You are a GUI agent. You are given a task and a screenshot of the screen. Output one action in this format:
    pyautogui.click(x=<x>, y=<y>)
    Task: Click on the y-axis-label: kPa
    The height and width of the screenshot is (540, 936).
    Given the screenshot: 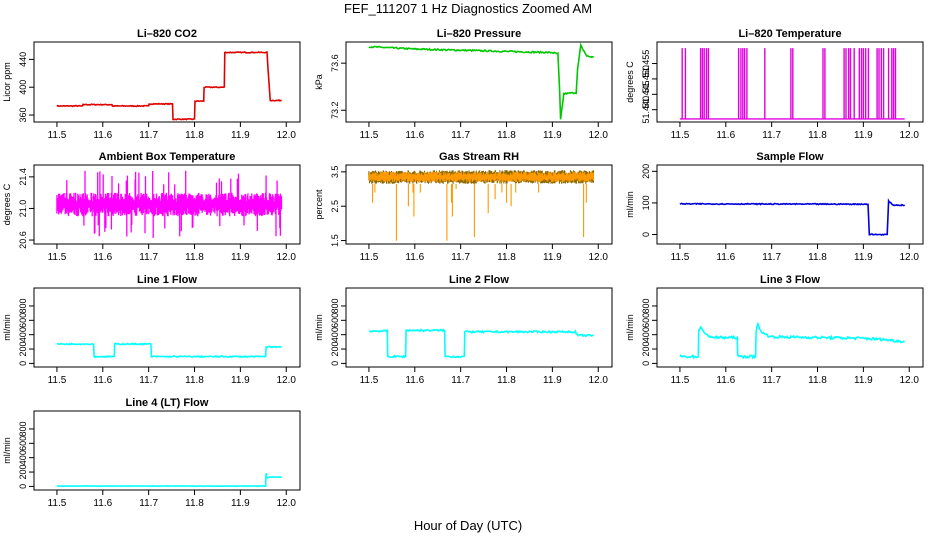 What is the action you would take?
    pyautogui.click(x=319, y=82)
    